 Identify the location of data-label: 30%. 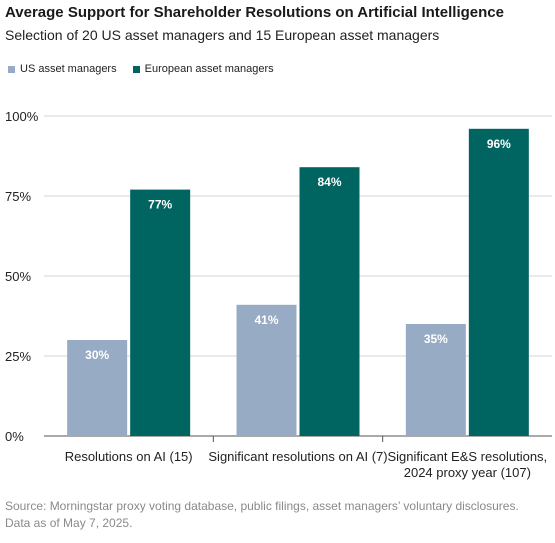
(97, 355).